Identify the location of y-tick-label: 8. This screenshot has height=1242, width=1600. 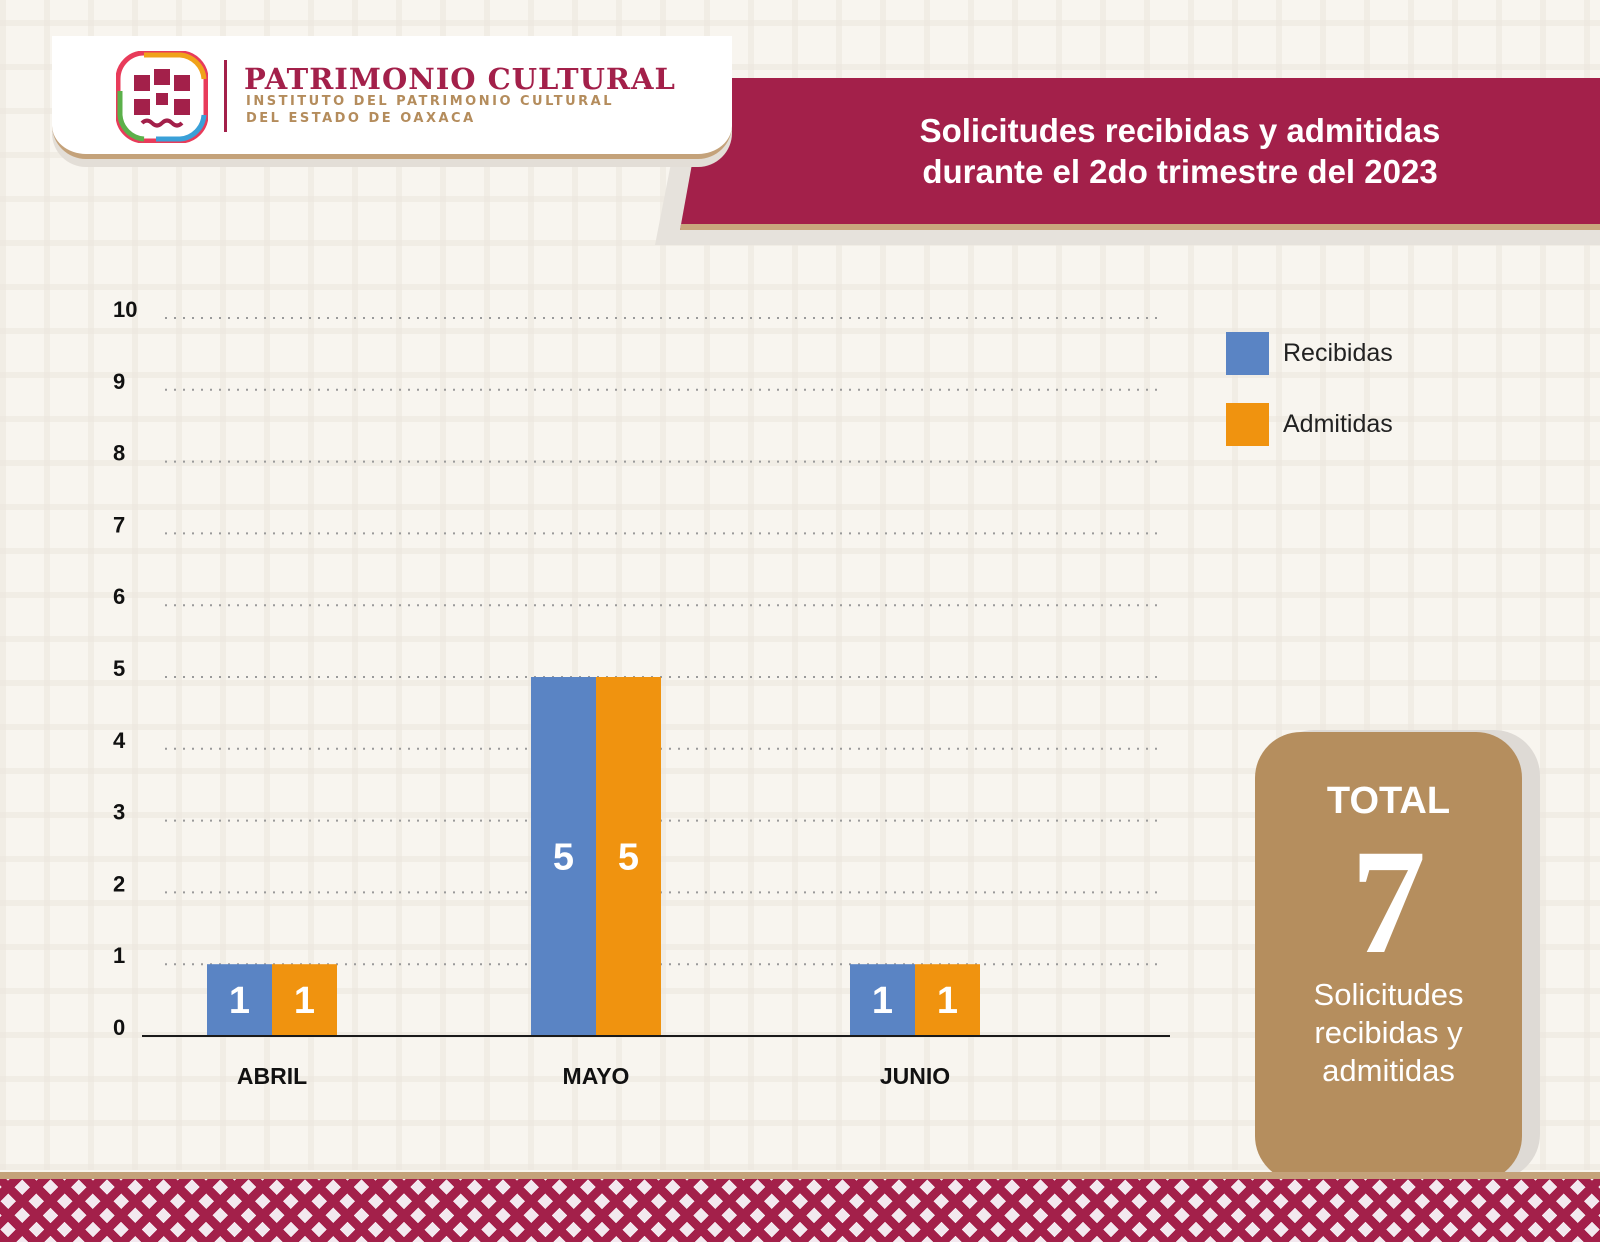
(119, 453).